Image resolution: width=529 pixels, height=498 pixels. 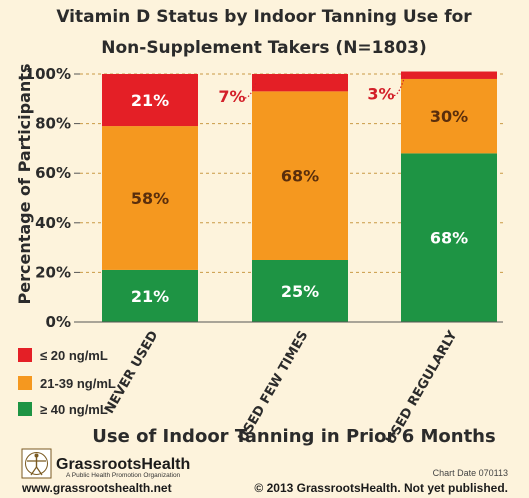 I want to click on y-axis-label: Percentage of Participants, so click(x=24, y=184).